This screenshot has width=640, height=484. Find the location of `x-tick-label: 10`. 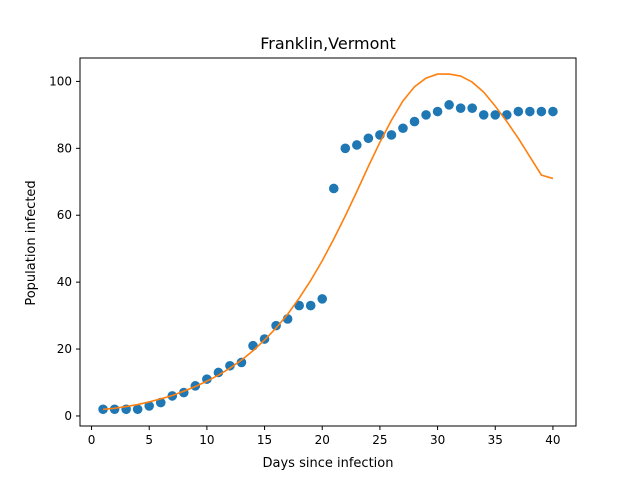

x-tick-label: 10 is located at coordinates (206, 440).